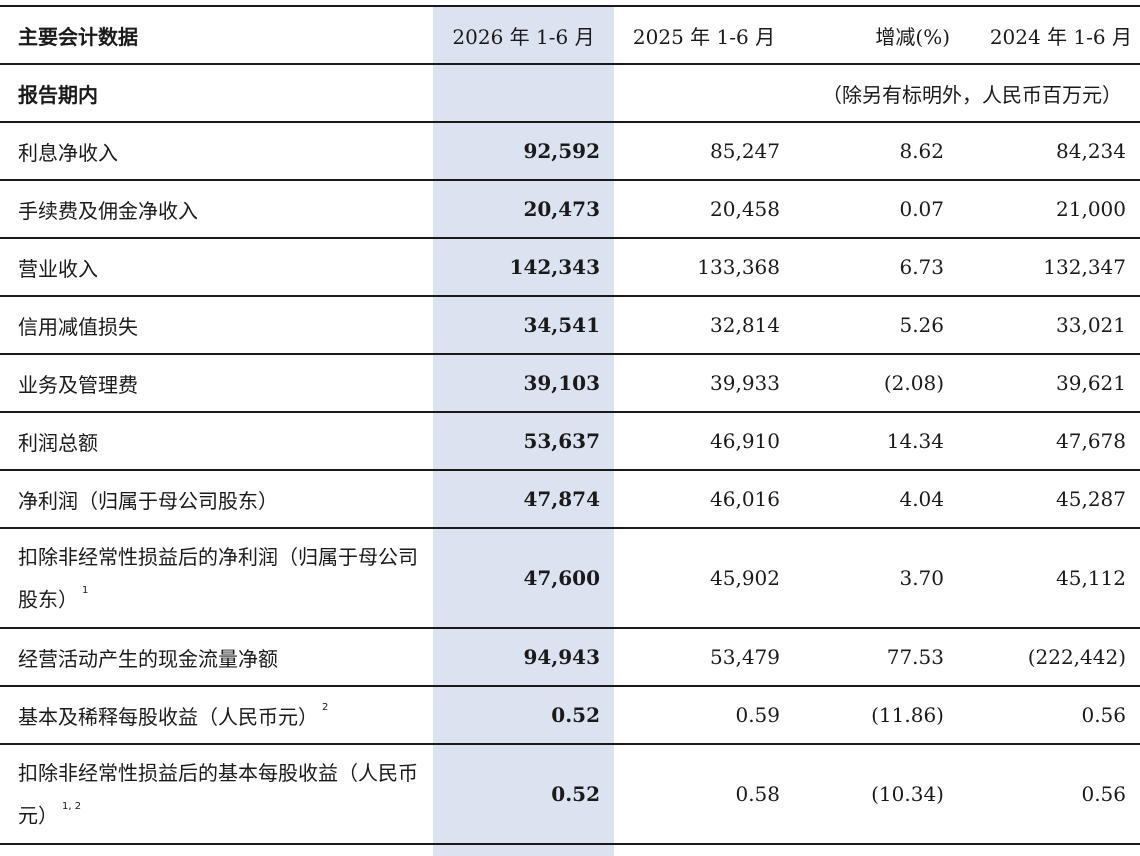  I want to click on column-header-2026: 2026 年 1-6 月, so click(523, 35).